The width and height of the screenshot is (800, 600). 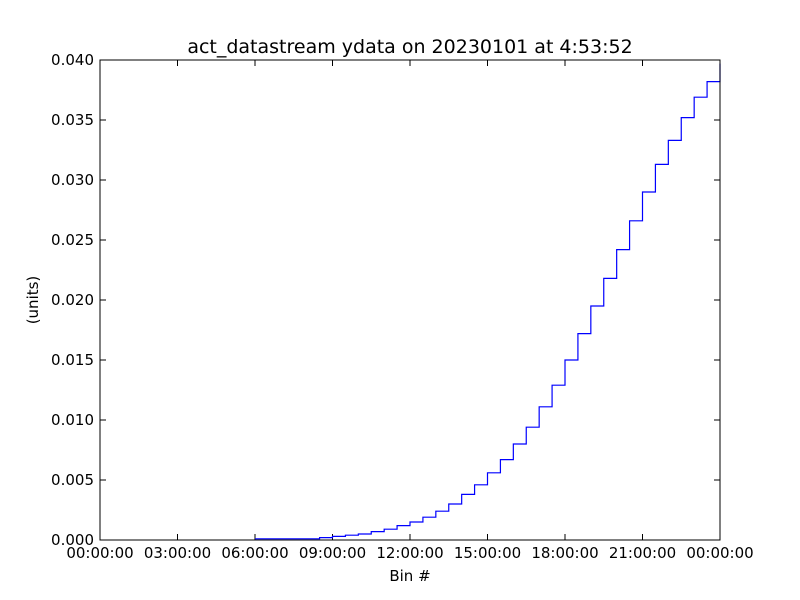 I want to click on x-tick-label: 12:00:00, so click(x=409, y=553).